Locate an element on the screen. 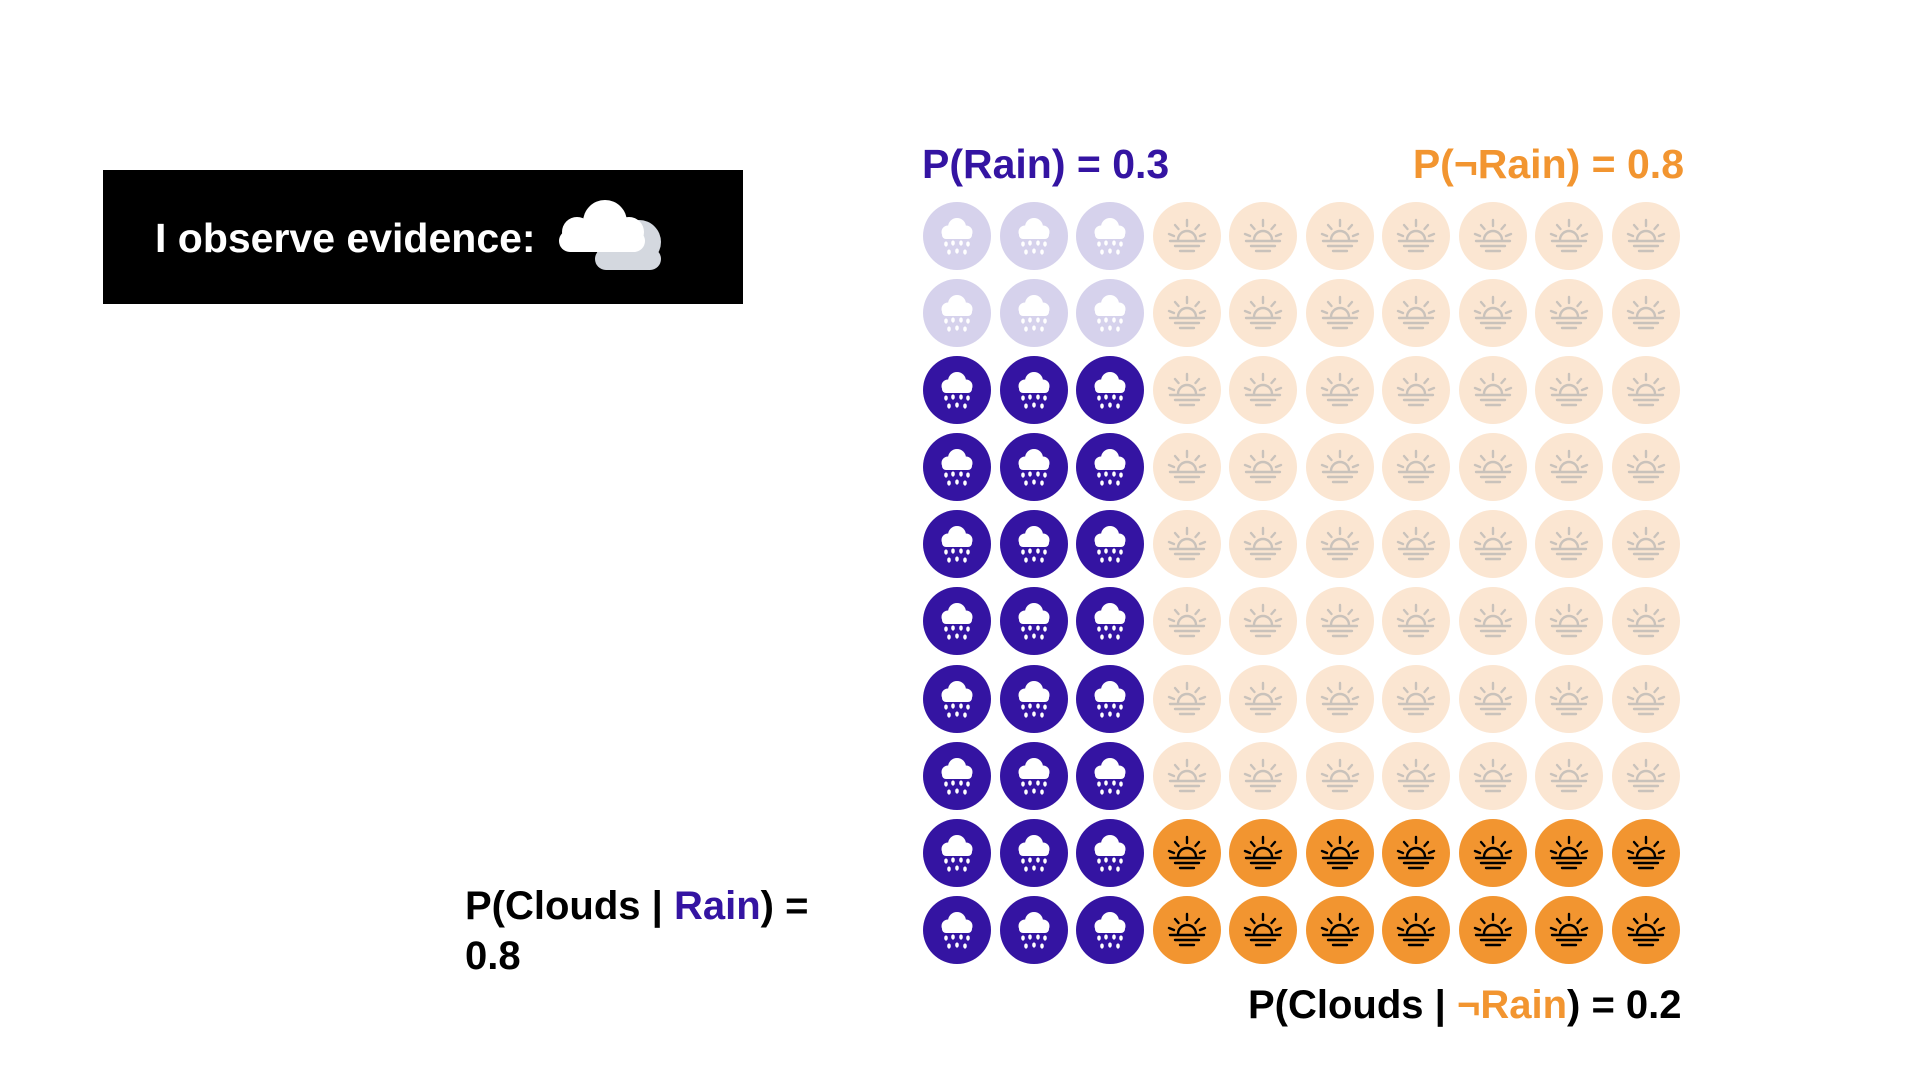 The image size is (1920, 1080). likelihood-rain-term: Rain is located at coordinates (717, 906).